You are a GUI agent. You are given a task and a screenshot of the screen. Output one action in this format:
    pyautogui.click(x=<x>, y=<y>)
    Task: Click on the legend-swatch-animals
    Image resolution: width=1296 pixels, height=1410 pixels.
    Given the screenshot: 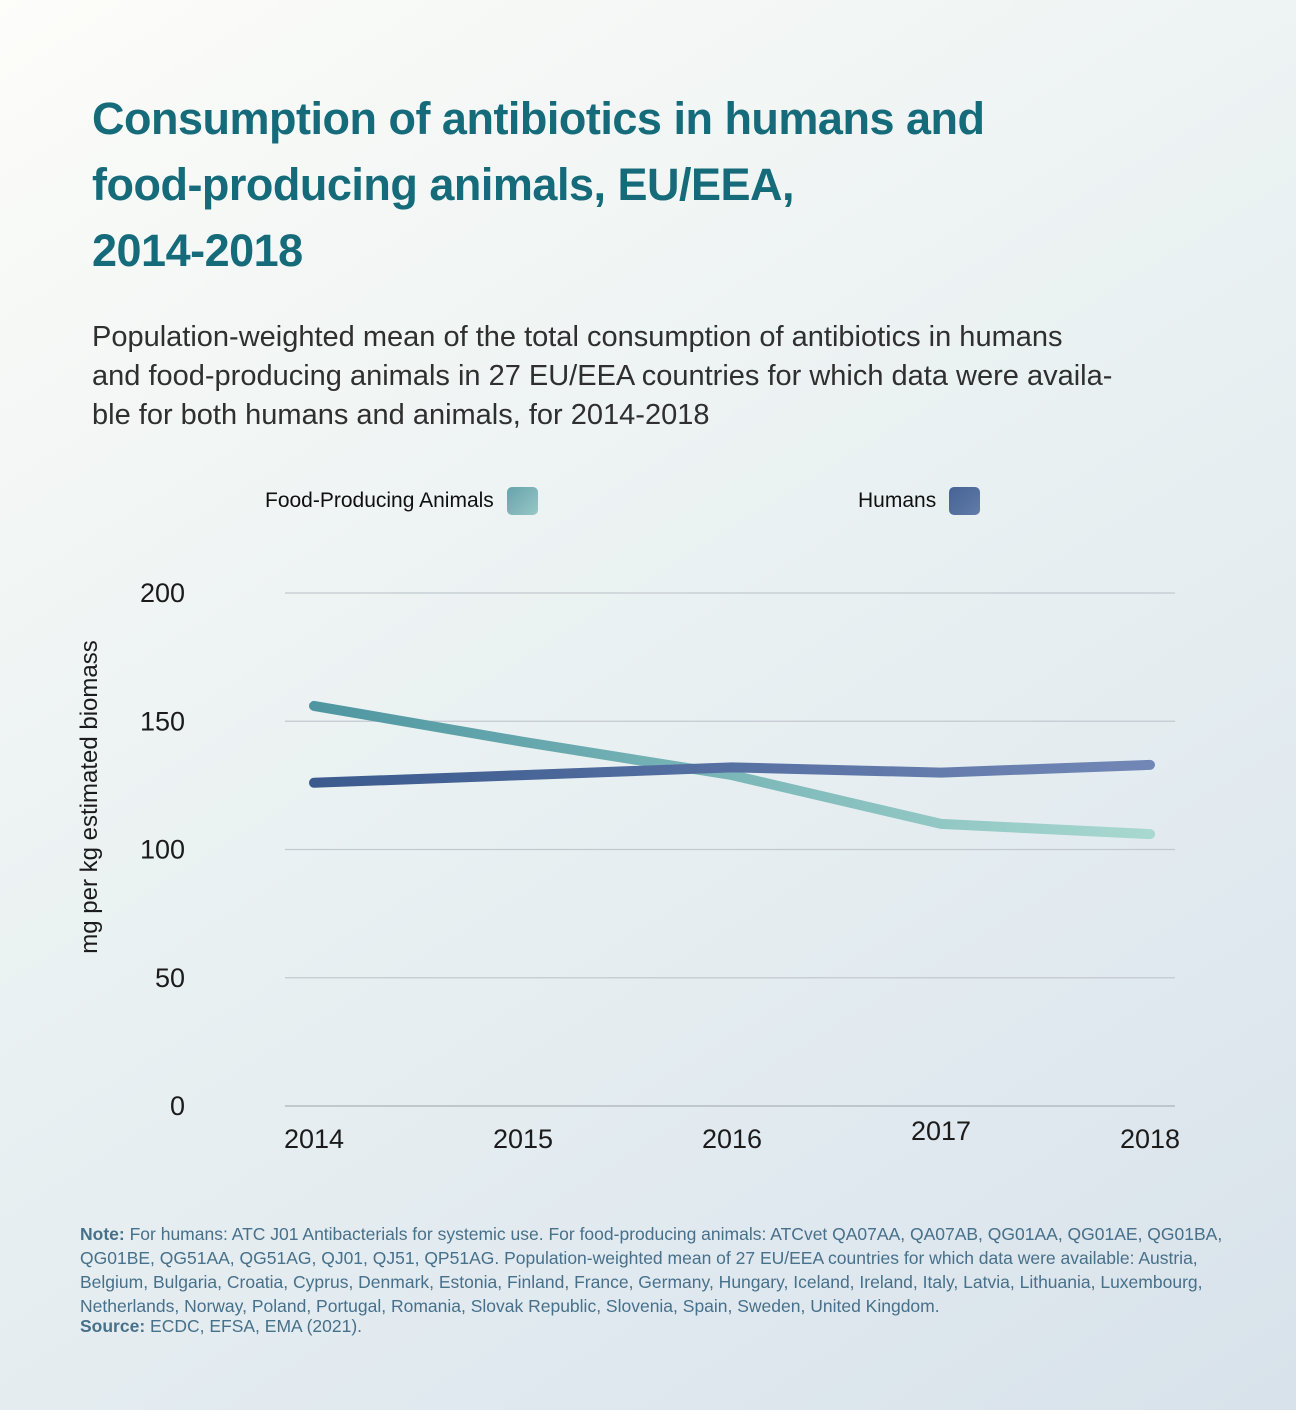 What is the action you would take?
    pyautogui.click(x=522, y=501)
    